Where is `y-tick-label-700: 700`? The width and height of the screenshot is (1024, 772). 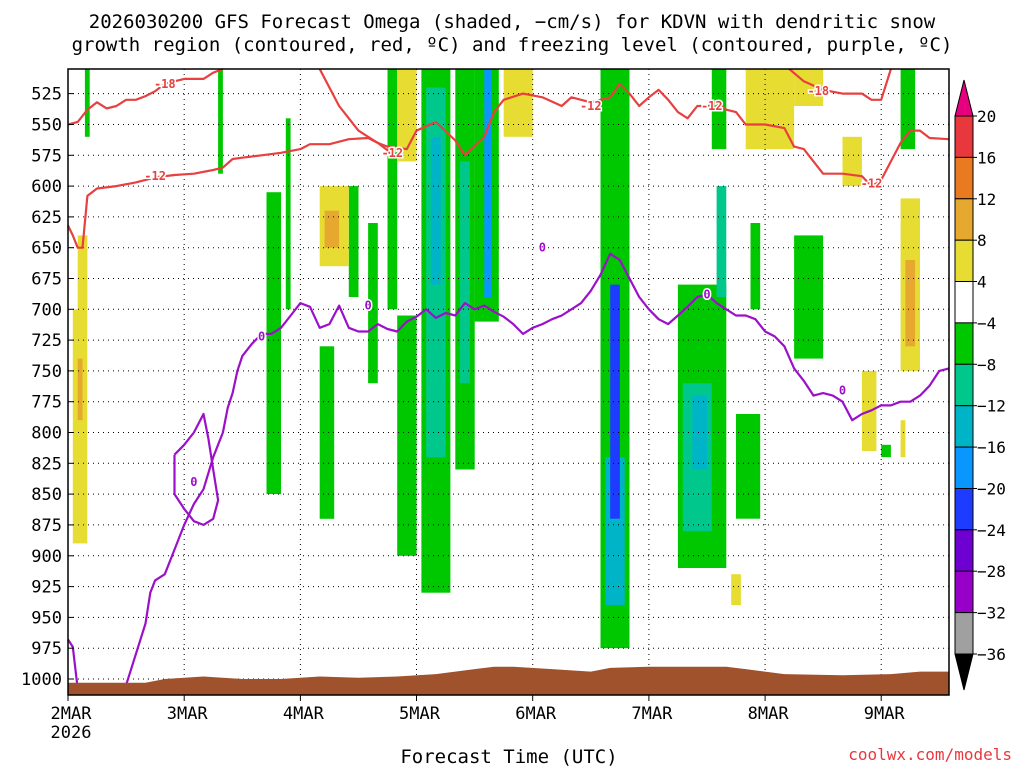 y-tick-label-700: 700 is located at coordinates (46, 310).